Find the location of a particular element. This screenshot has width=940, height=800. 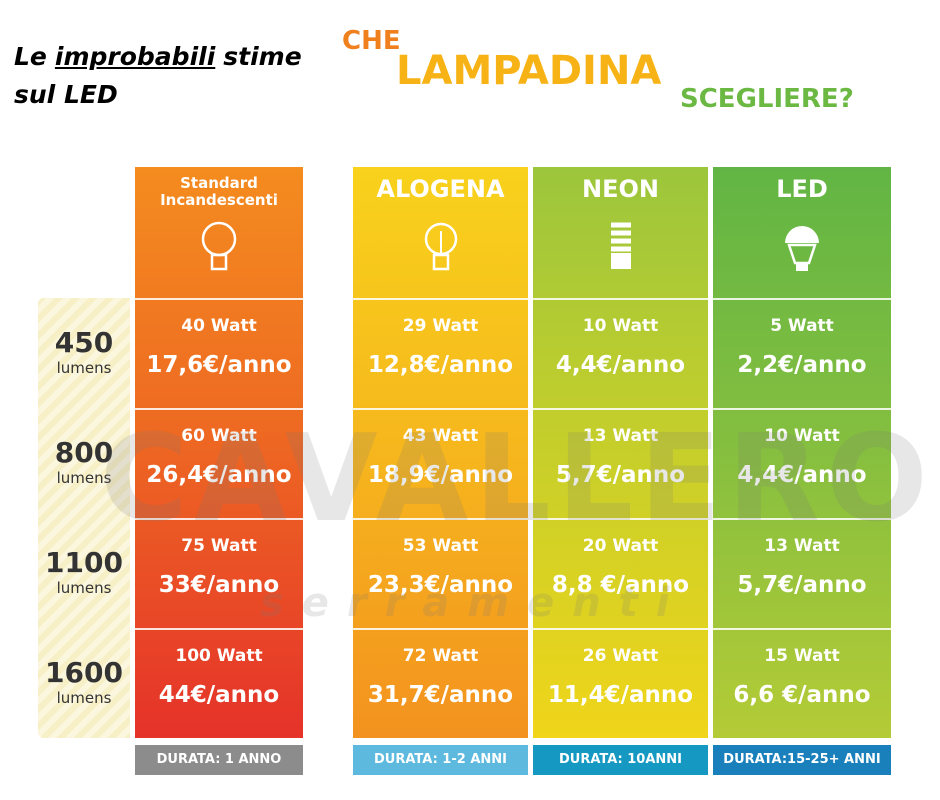

lumens-value: 1600 is located at coordinates (84, 672).